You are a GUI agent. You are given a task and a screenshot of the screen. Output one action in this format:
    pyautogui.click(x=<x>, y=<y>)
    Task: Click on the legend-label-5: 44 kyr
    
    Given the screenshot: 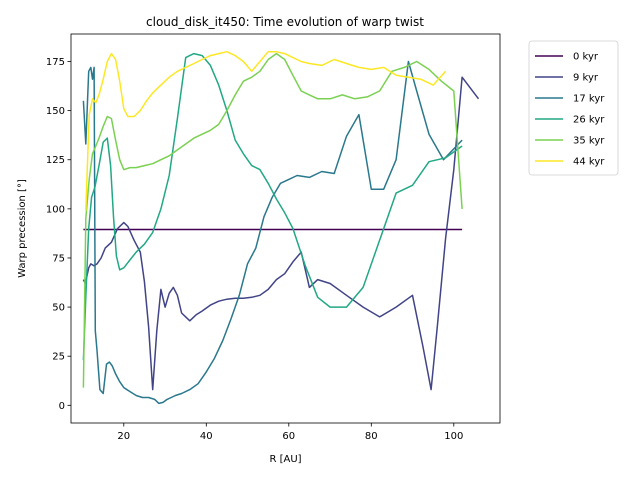 What is the action you would take?
    pyautogui.click(x=589, y=162)
    